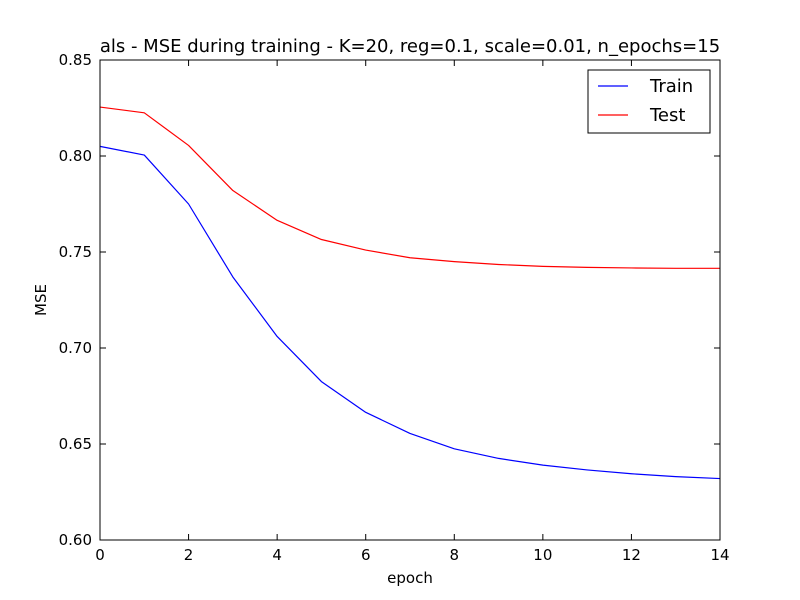 This screenshot has height=600, width=800. Describe the element at coordinates (455, 555) in the screenshot. I see `x-tick-label: 8` at that location.